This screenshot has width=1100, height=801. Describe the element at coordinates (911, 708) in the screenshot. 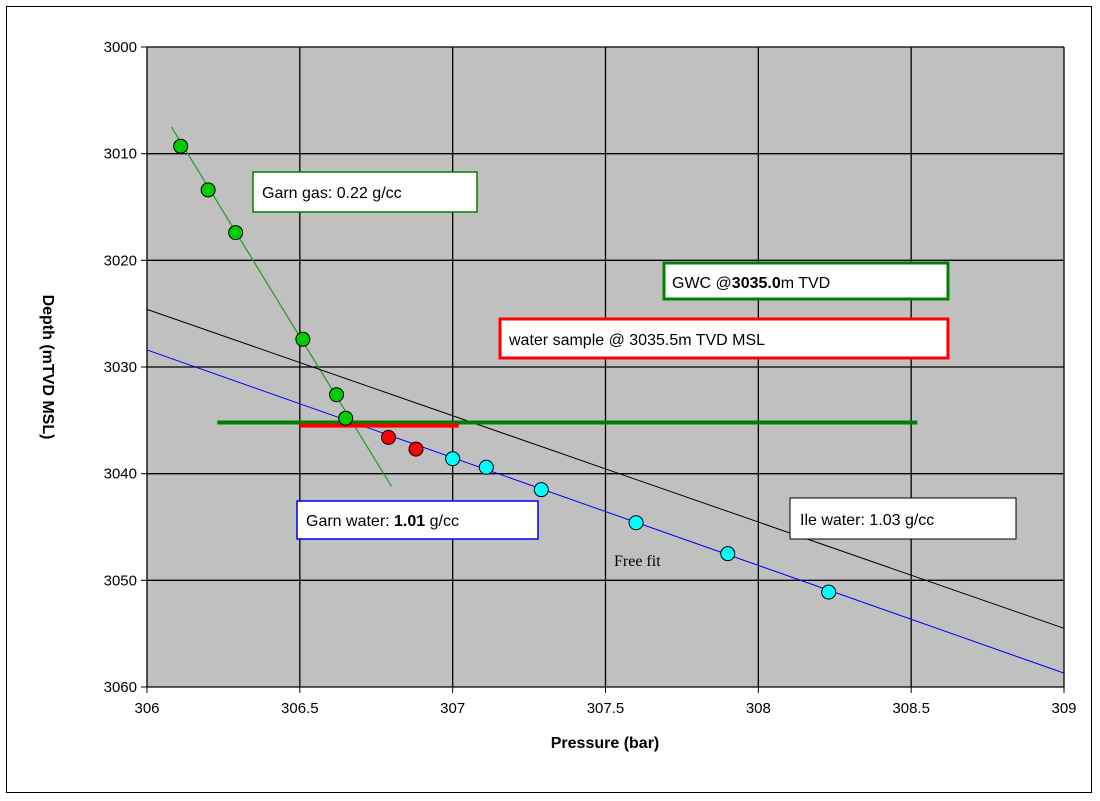

I see `x-tick-label: 308.5` at that location.